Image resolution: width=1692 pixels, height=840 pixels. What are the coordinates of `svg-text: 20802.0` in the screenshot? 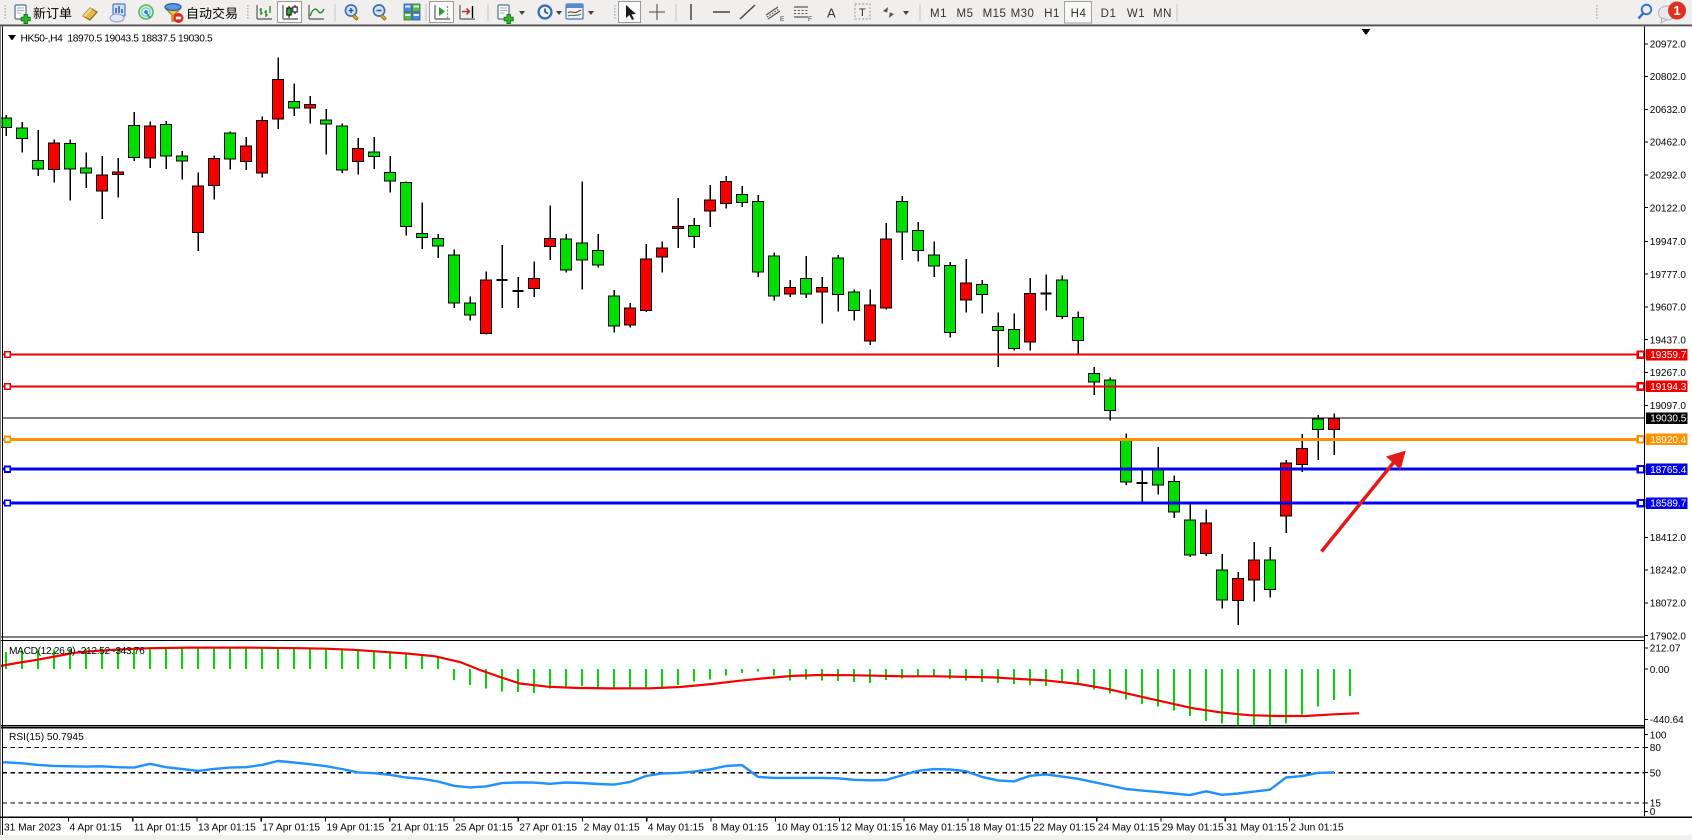 It's located at (1668, 77).